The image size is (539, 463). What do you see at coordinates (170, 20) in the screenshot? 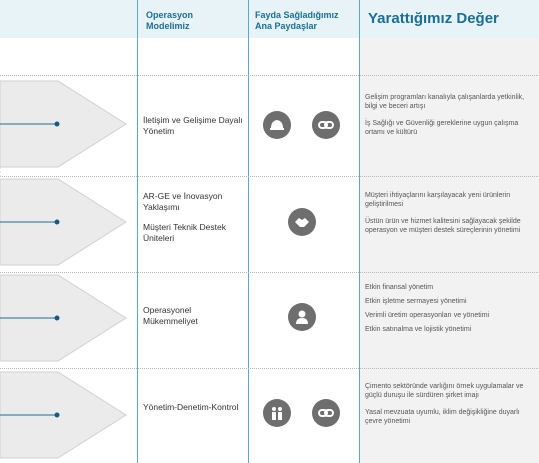
I see `header-operation-model: Operasyon Modelimiz` at bounding box center [170, 20].